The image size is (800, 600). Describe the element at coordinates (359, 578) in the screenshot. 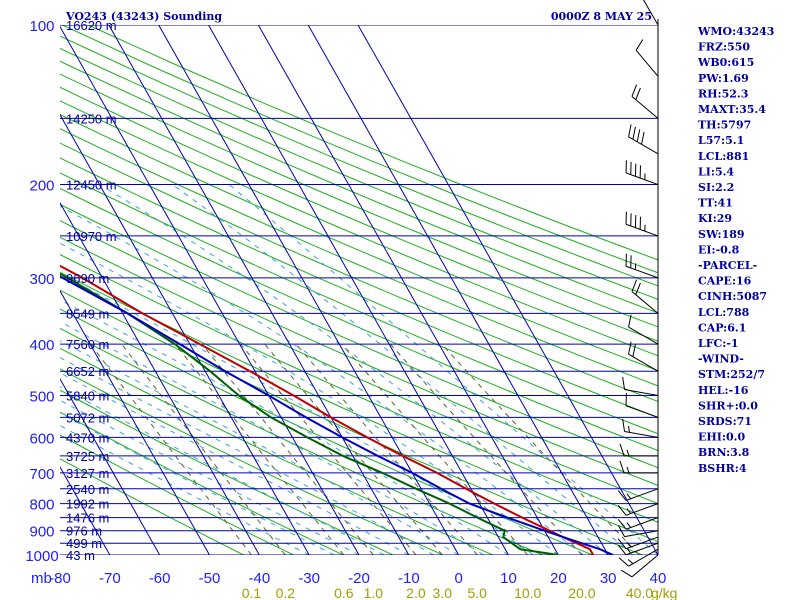

I see `temperature-tick-label: -20` at that location.